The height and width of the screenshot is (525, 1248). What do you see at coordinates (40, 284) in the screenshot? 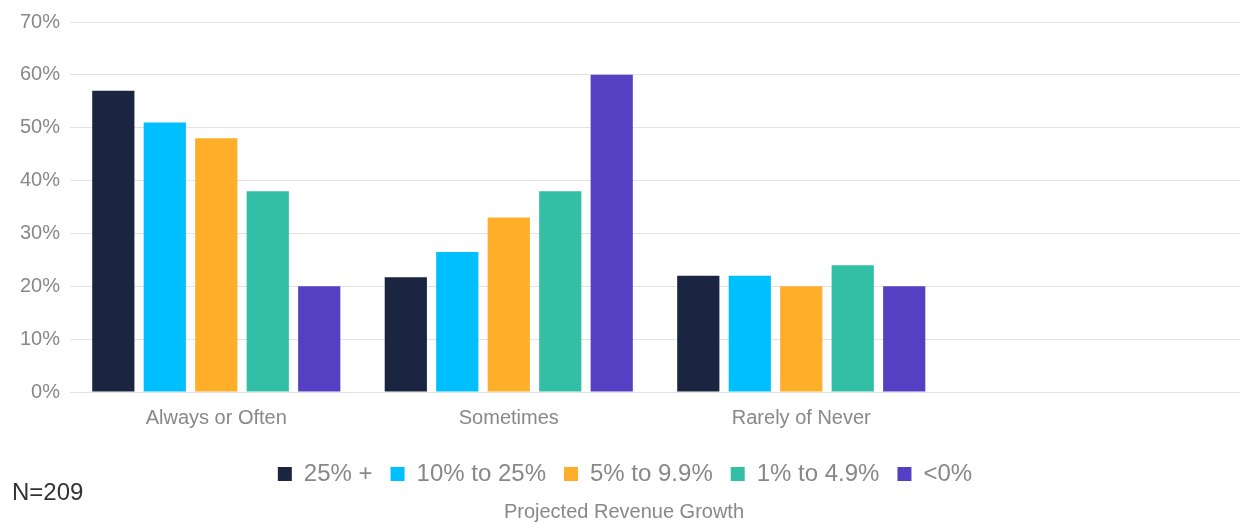
I see `y-tick-label: 20%` at bounding box center [40, 284].